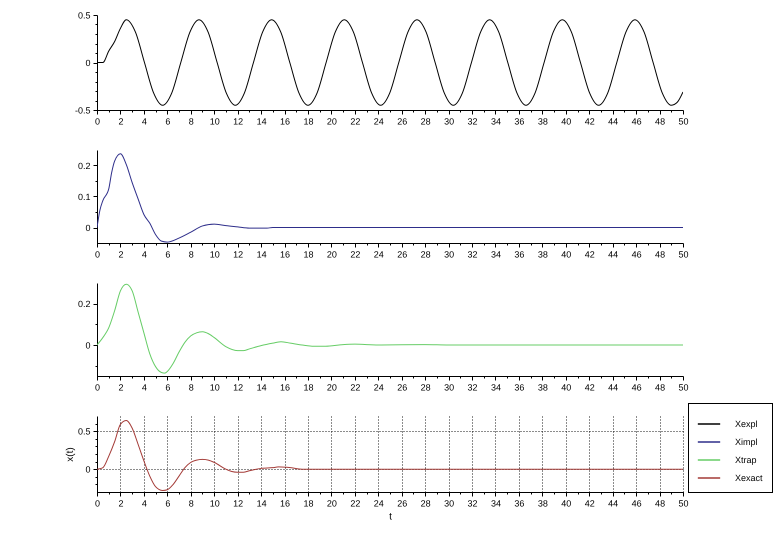 This screenshot has height=536, width=780. I want to click on y-tick-label: -0.5, so click(82, 111).